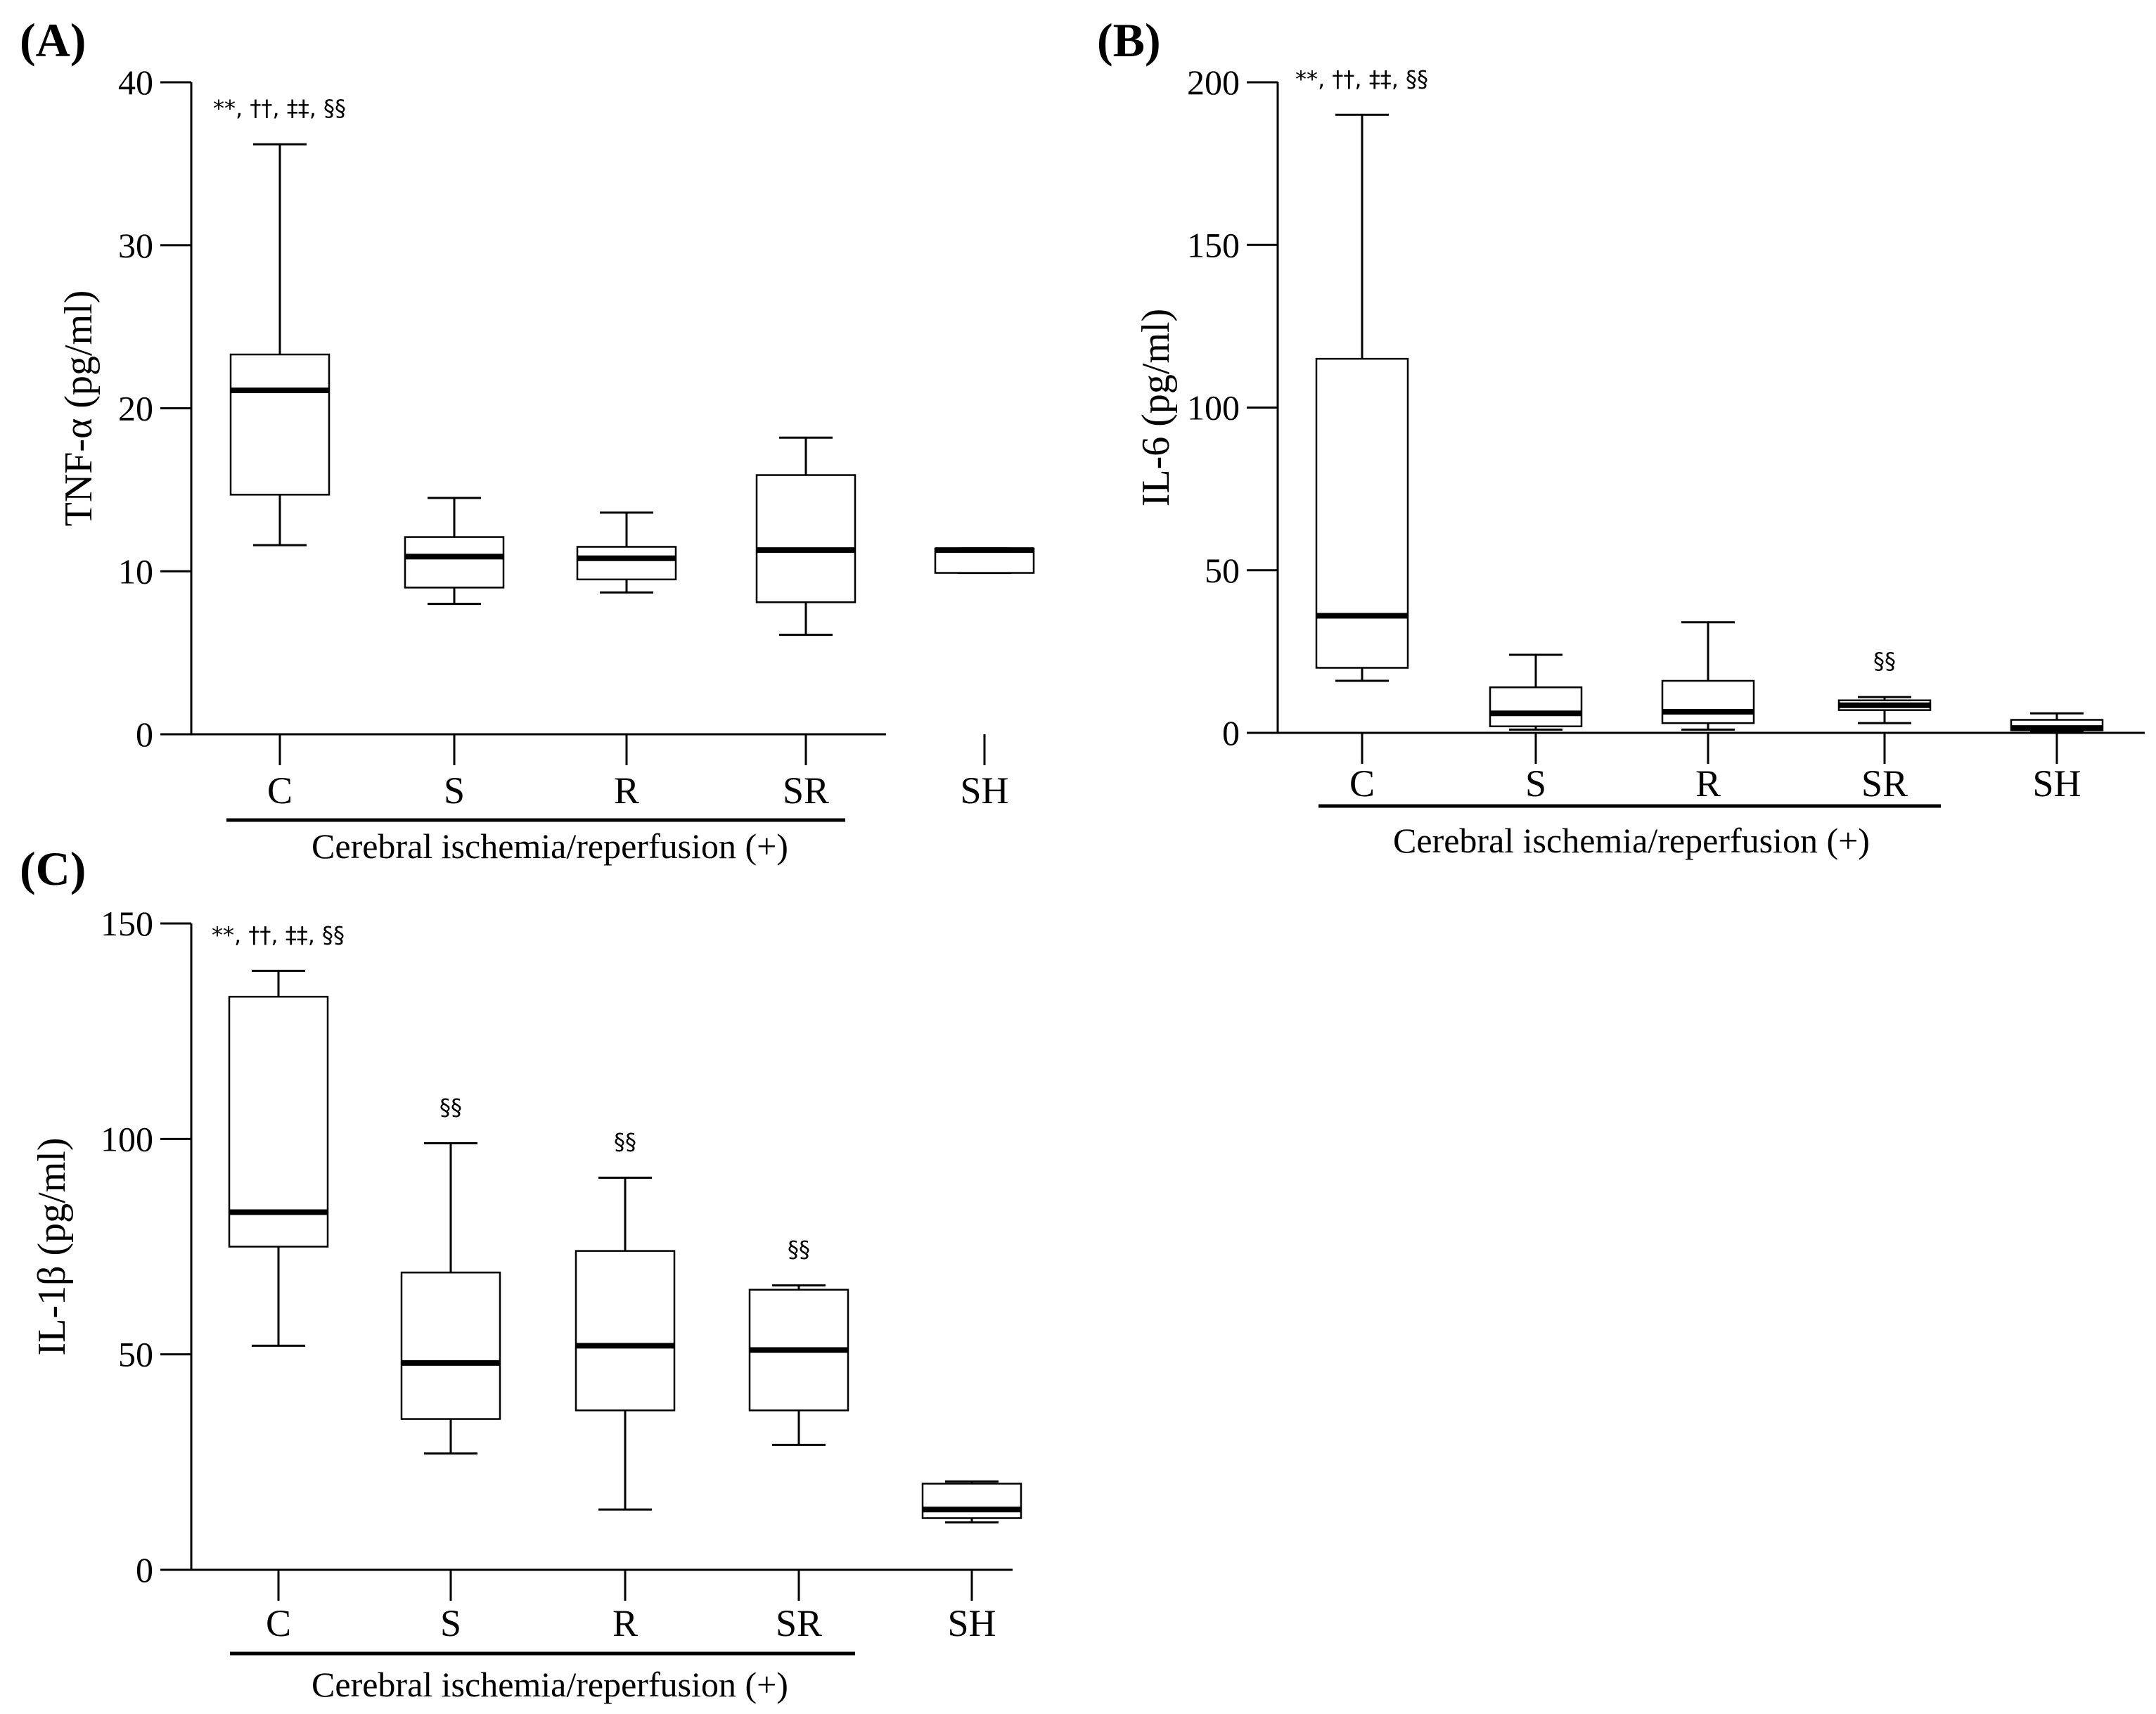 This screenshot has height=1714, width=2156. Describe the element at coordinates (1213, 83) in the screenshot. I see `y-tick-label: 200` at that location.